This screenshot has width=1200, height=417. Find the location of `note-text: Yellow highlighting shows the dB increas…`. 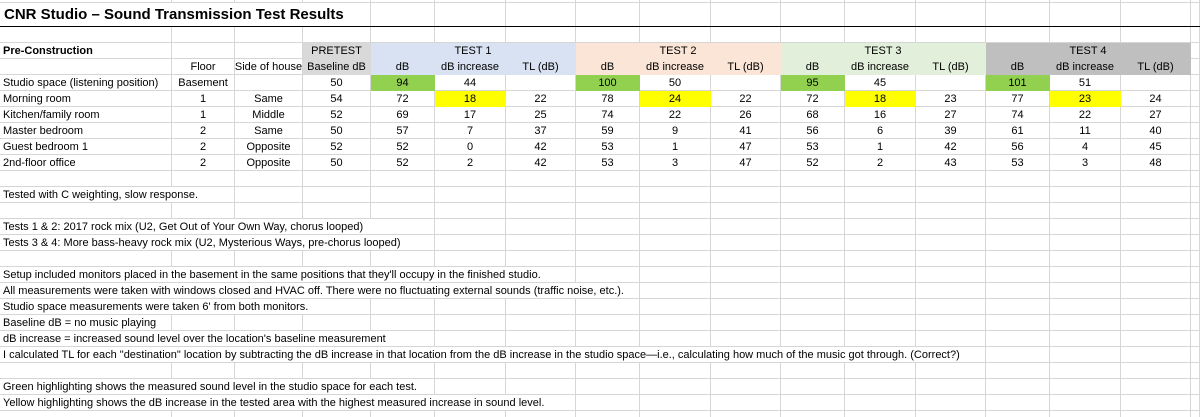

note-text: Yellow highlighting shows the dB increas… is located at coordinates (276, 402).